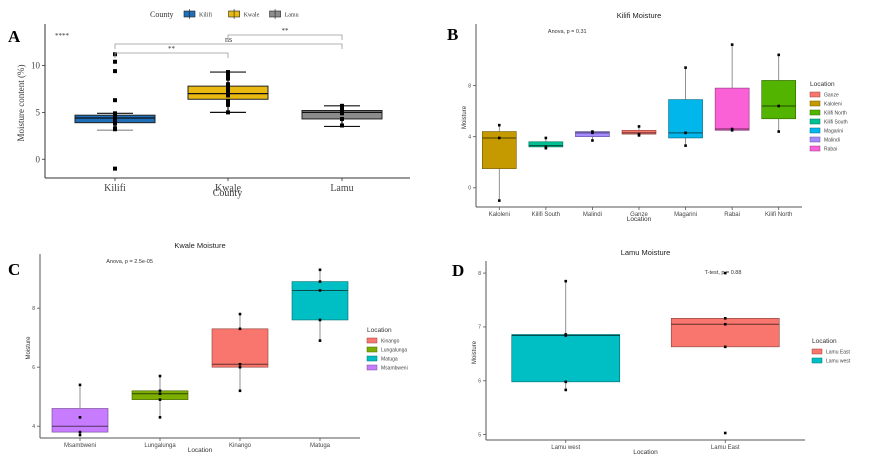 This screenshot has height=459, width=869. I want to click on x-tick-label: Lamu west, so click(565, 448).